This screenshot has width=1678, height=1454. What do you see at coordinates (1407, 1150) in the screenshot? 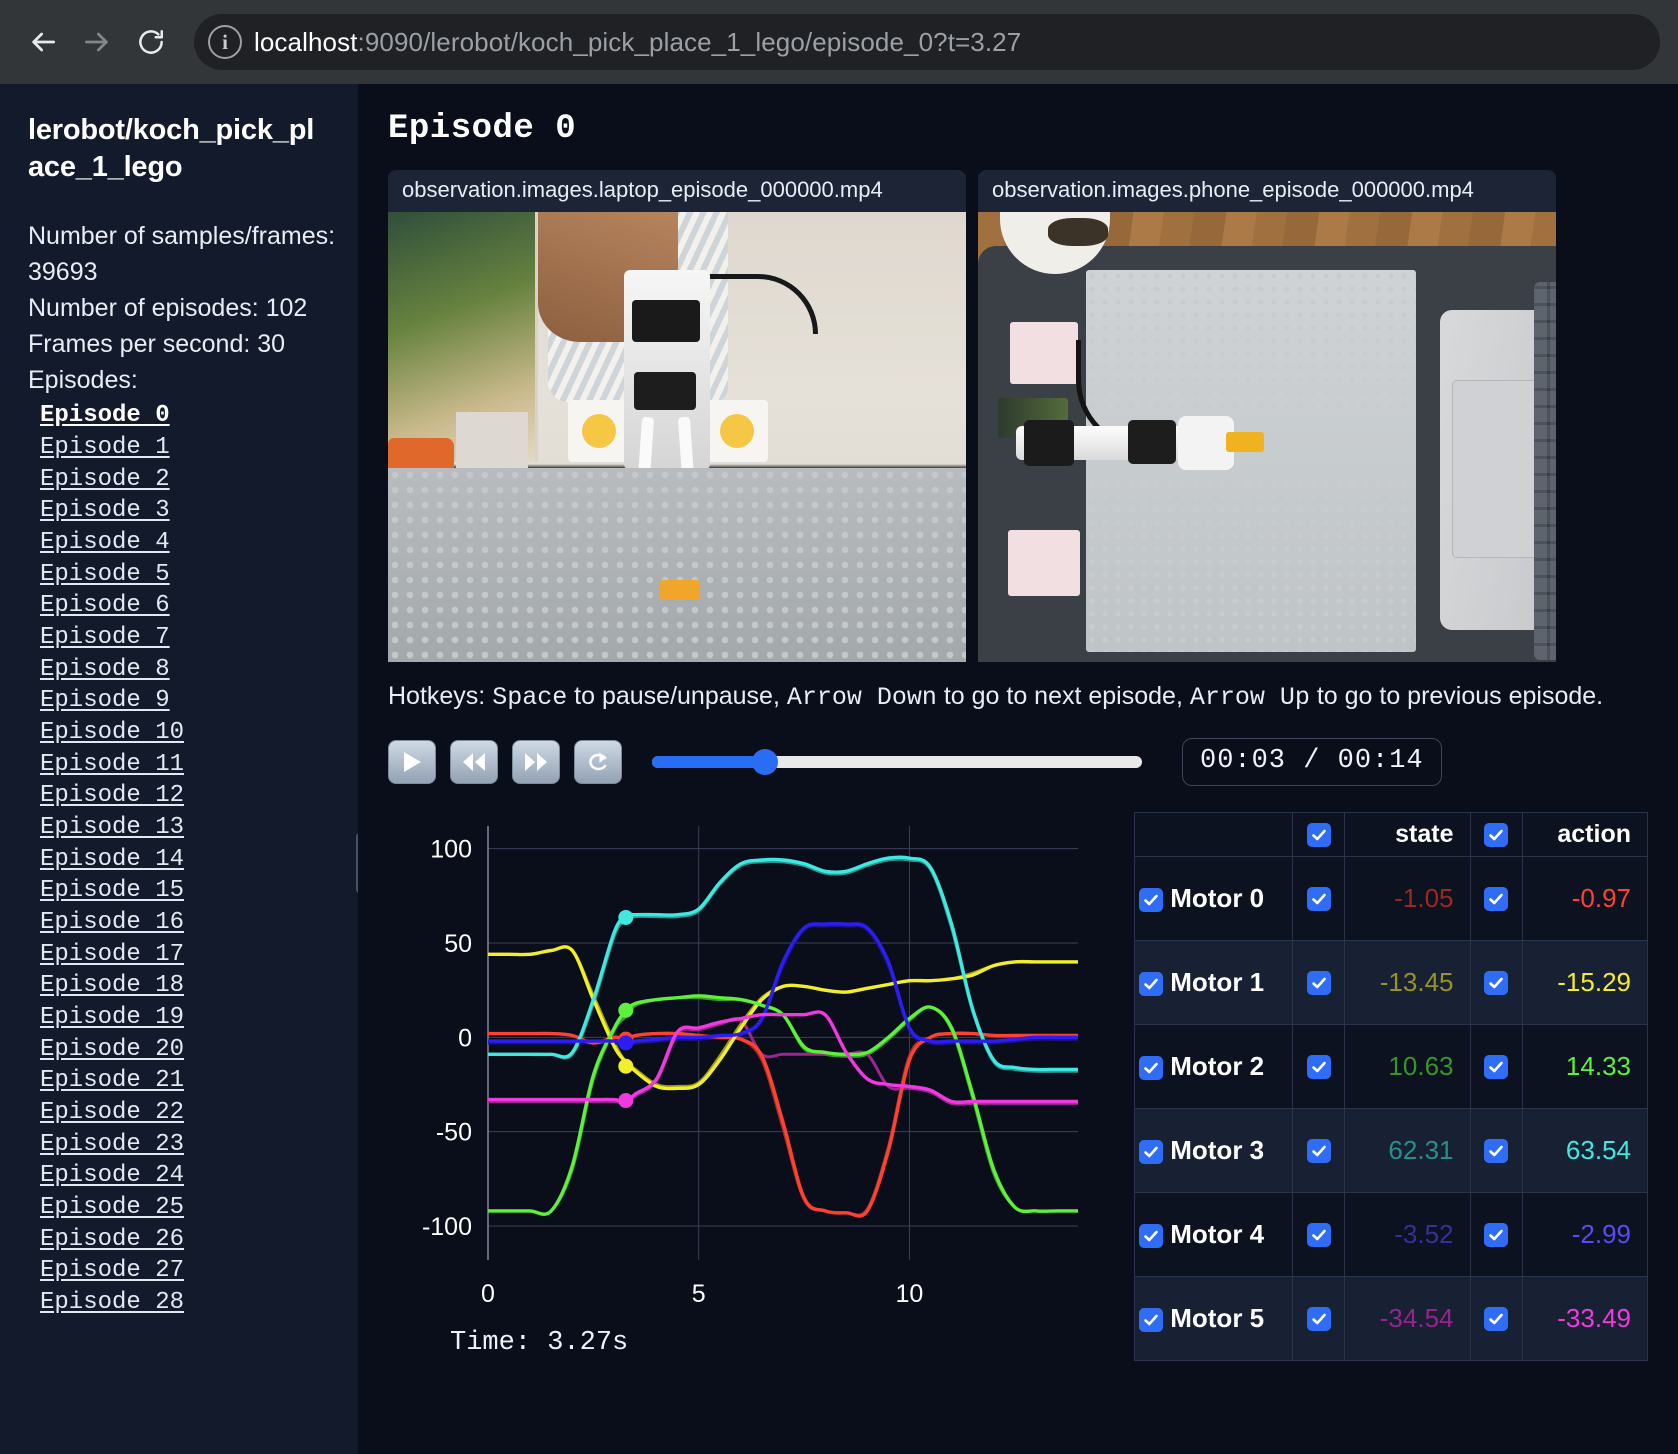
I see `motor-3-state-value: 62.31` at bounding box center [1407, 1150].